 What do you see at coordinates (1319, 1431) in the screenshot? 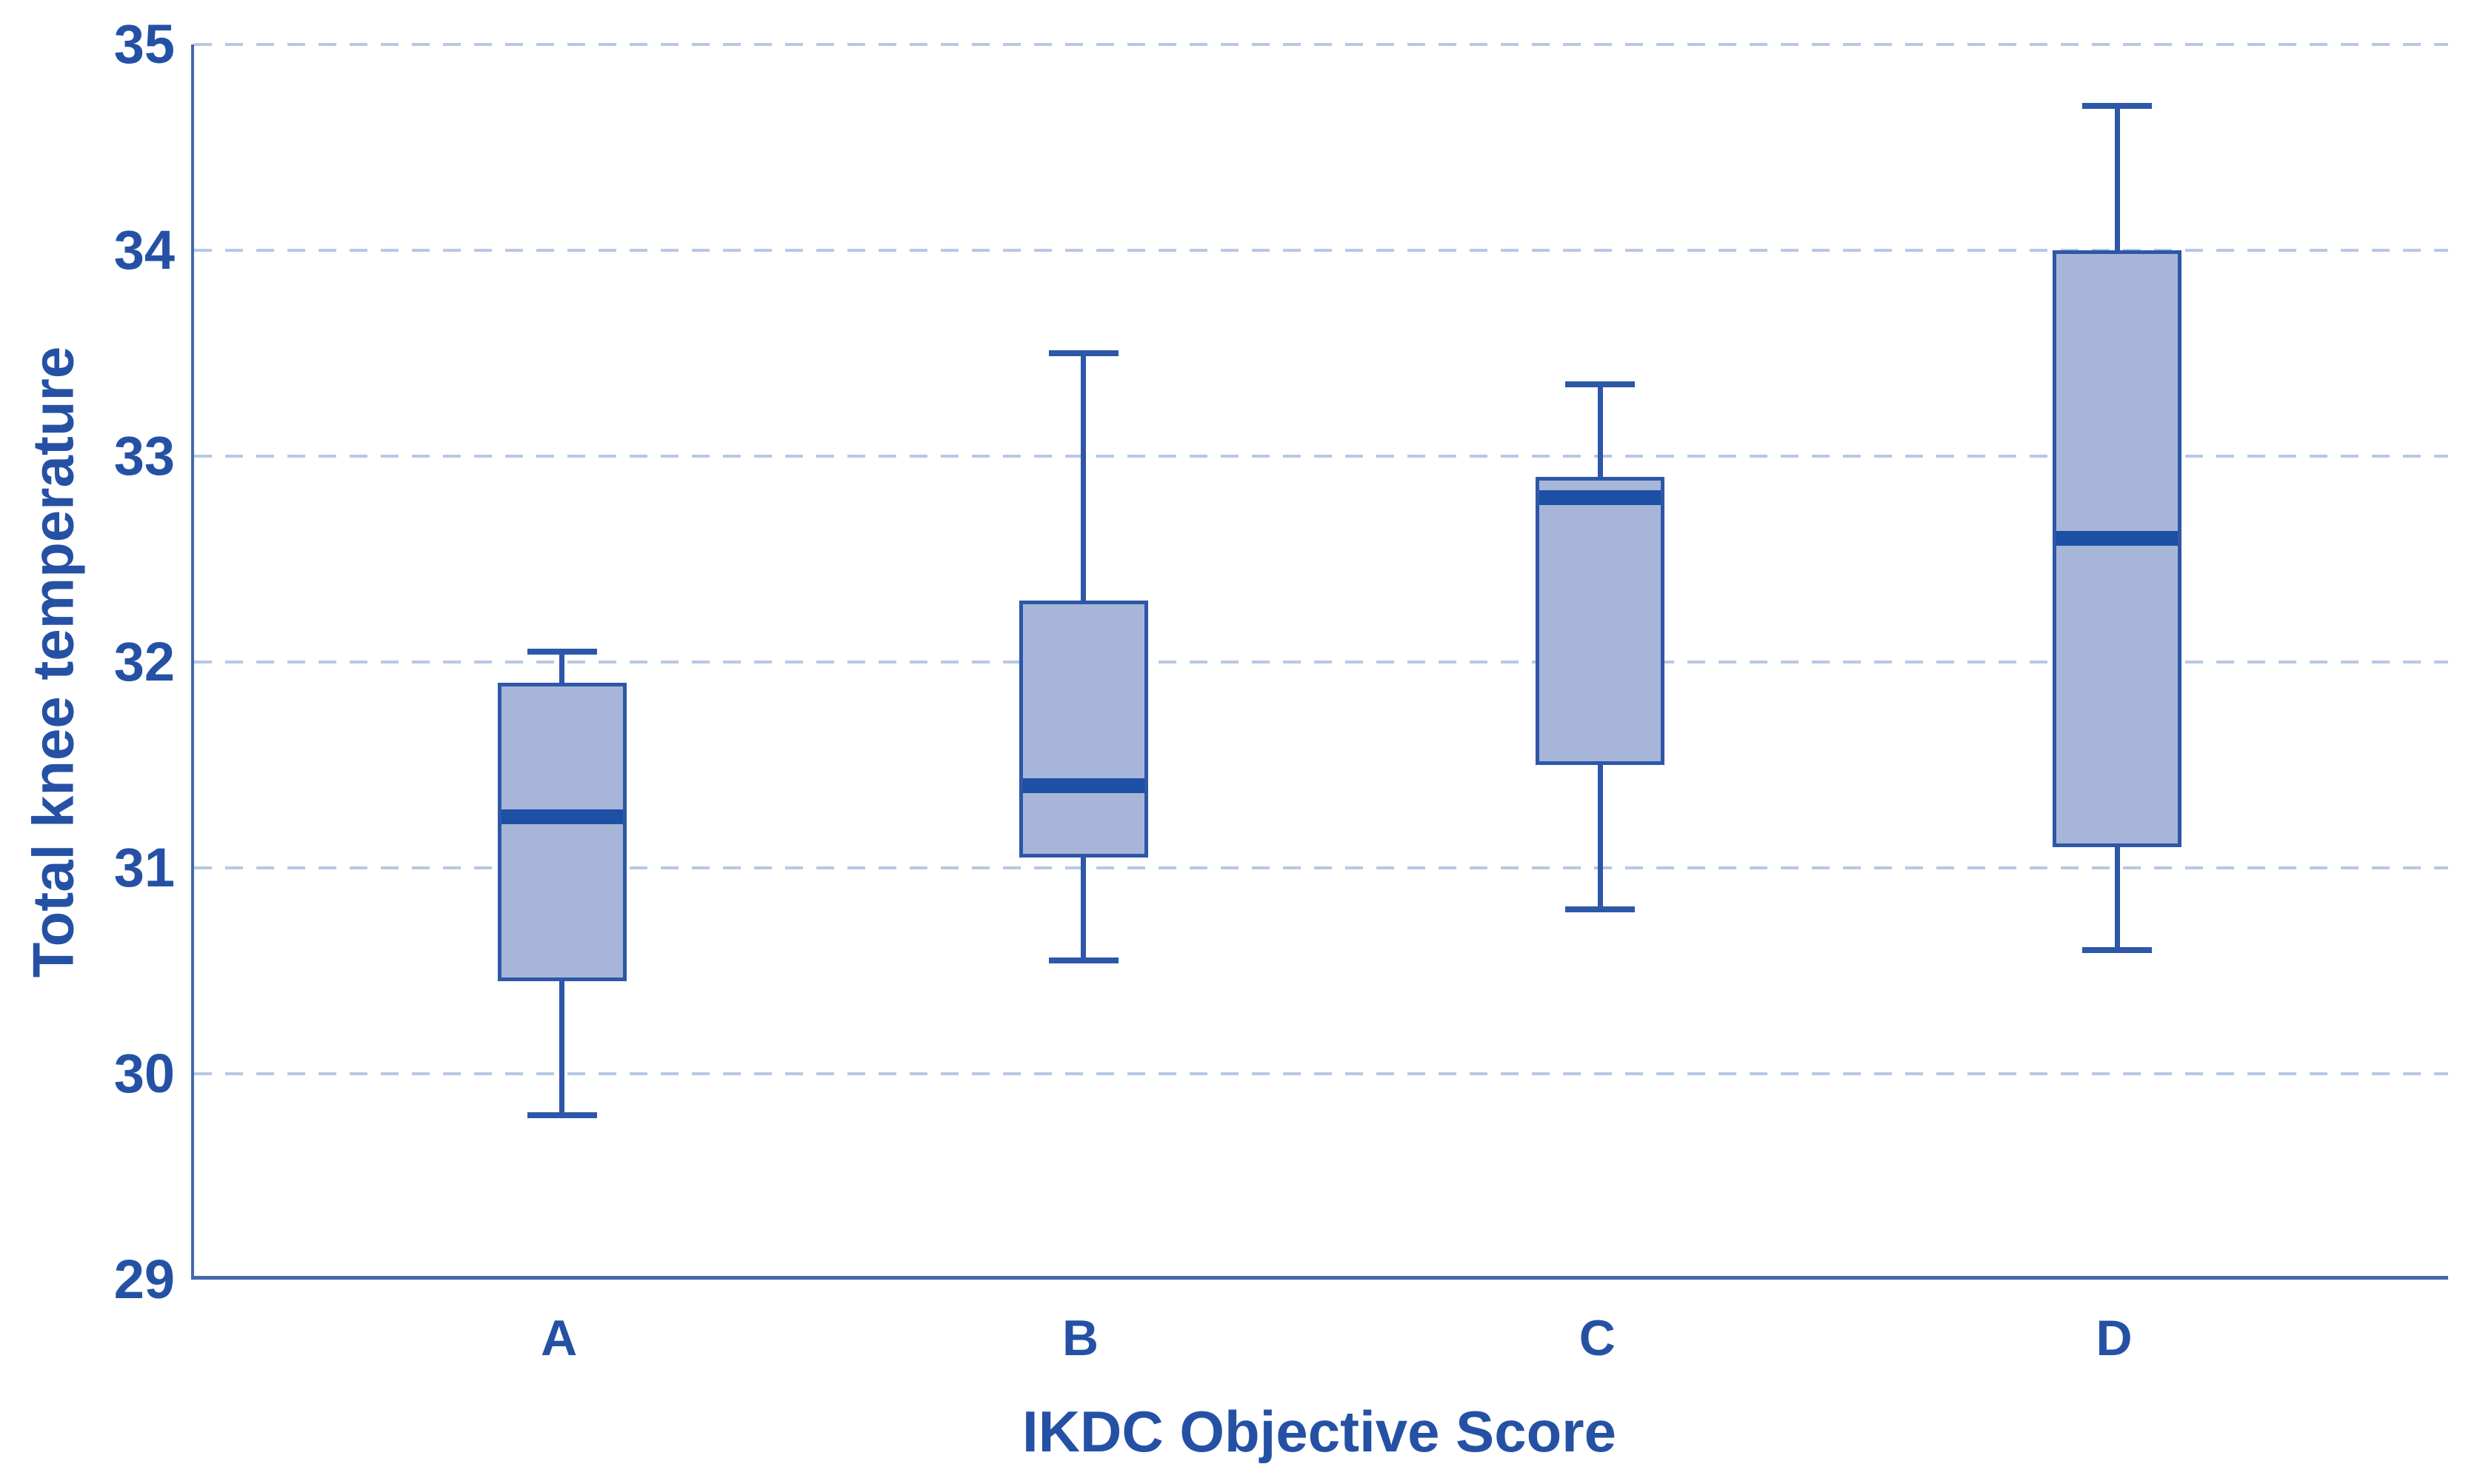
I see `x-axis-title: IKDC Objective Score` at bounding box center [1319, 1431].